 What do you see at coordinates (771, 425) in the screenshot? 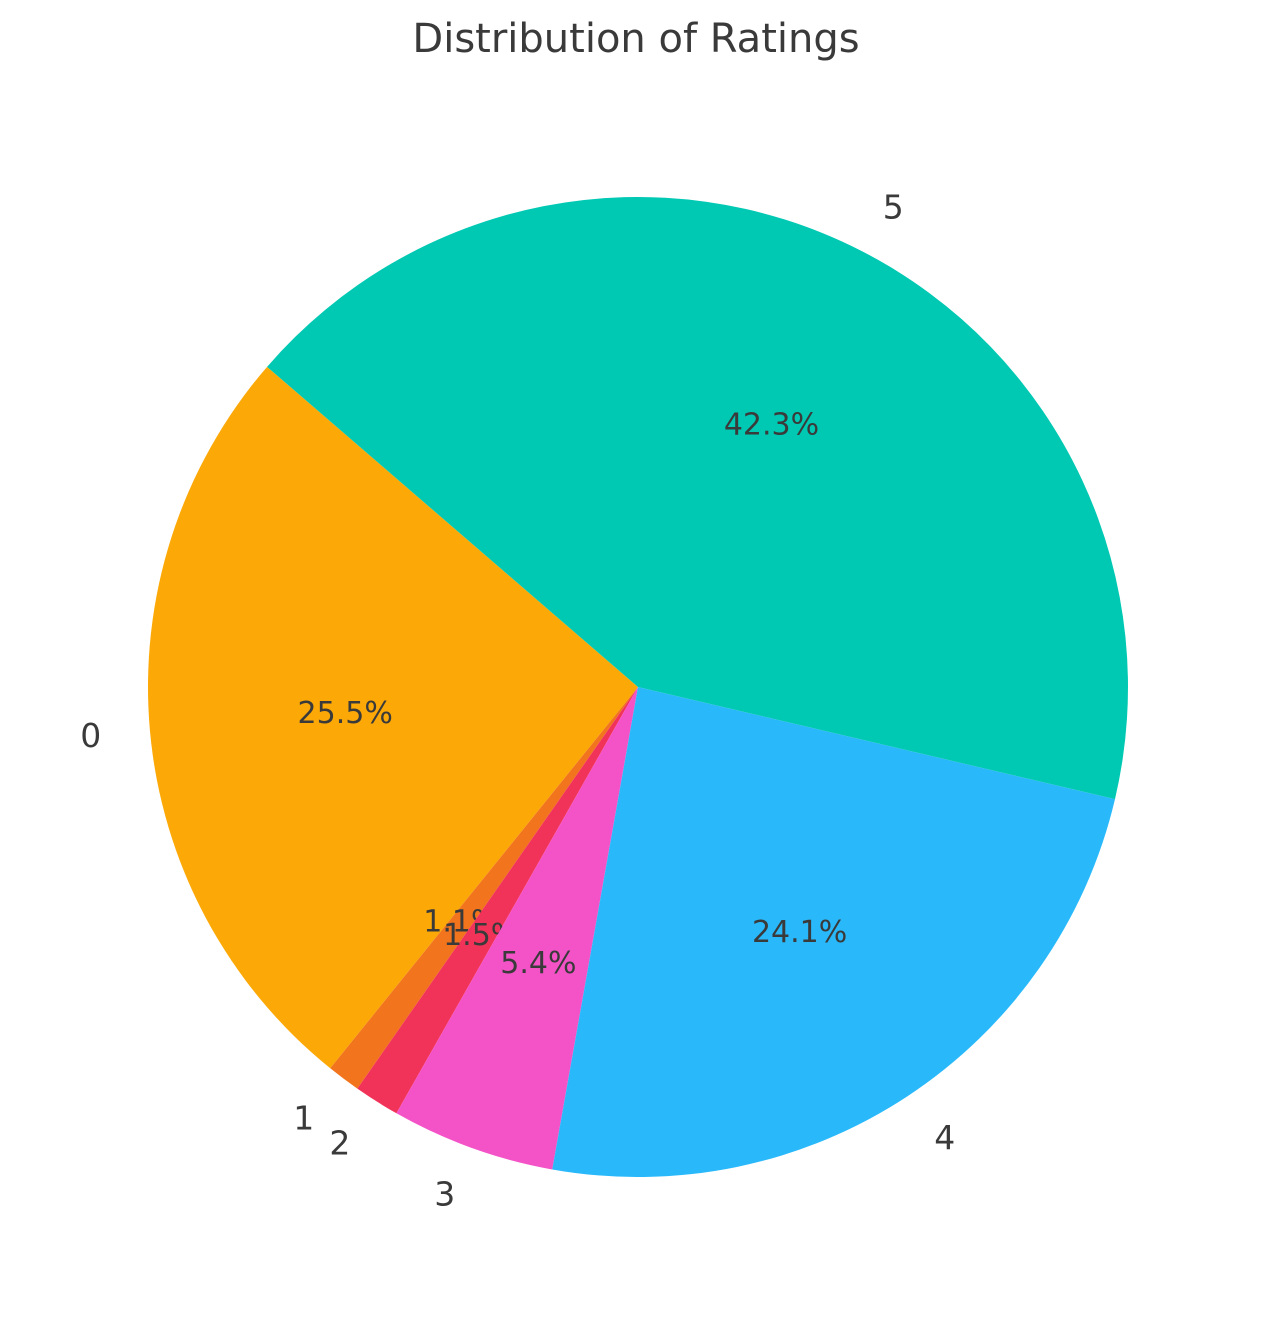
I see `pie-pct-label-5: 42.3%` at bounding box center [771, 425].